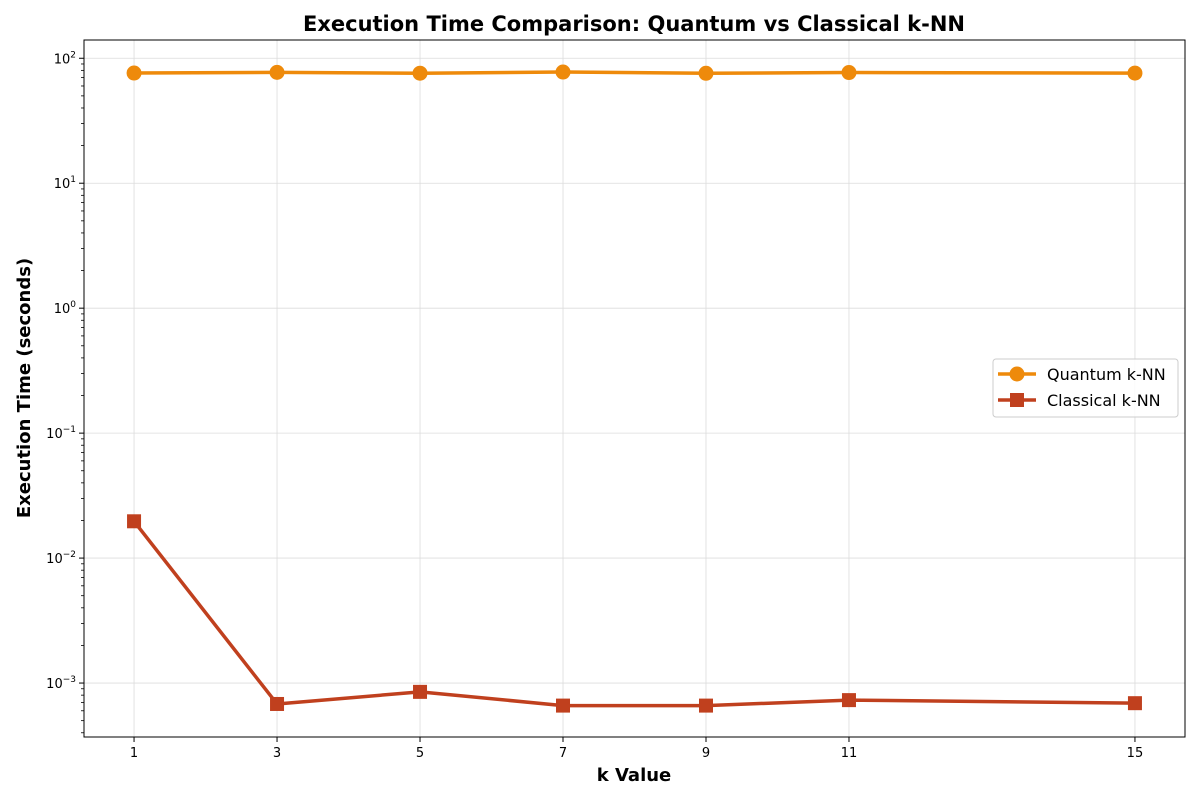  Describe the element at coordinates (636, 749) in the screenshot. I see `x-axis: 1 3 5 7 9 11 15` at that location.